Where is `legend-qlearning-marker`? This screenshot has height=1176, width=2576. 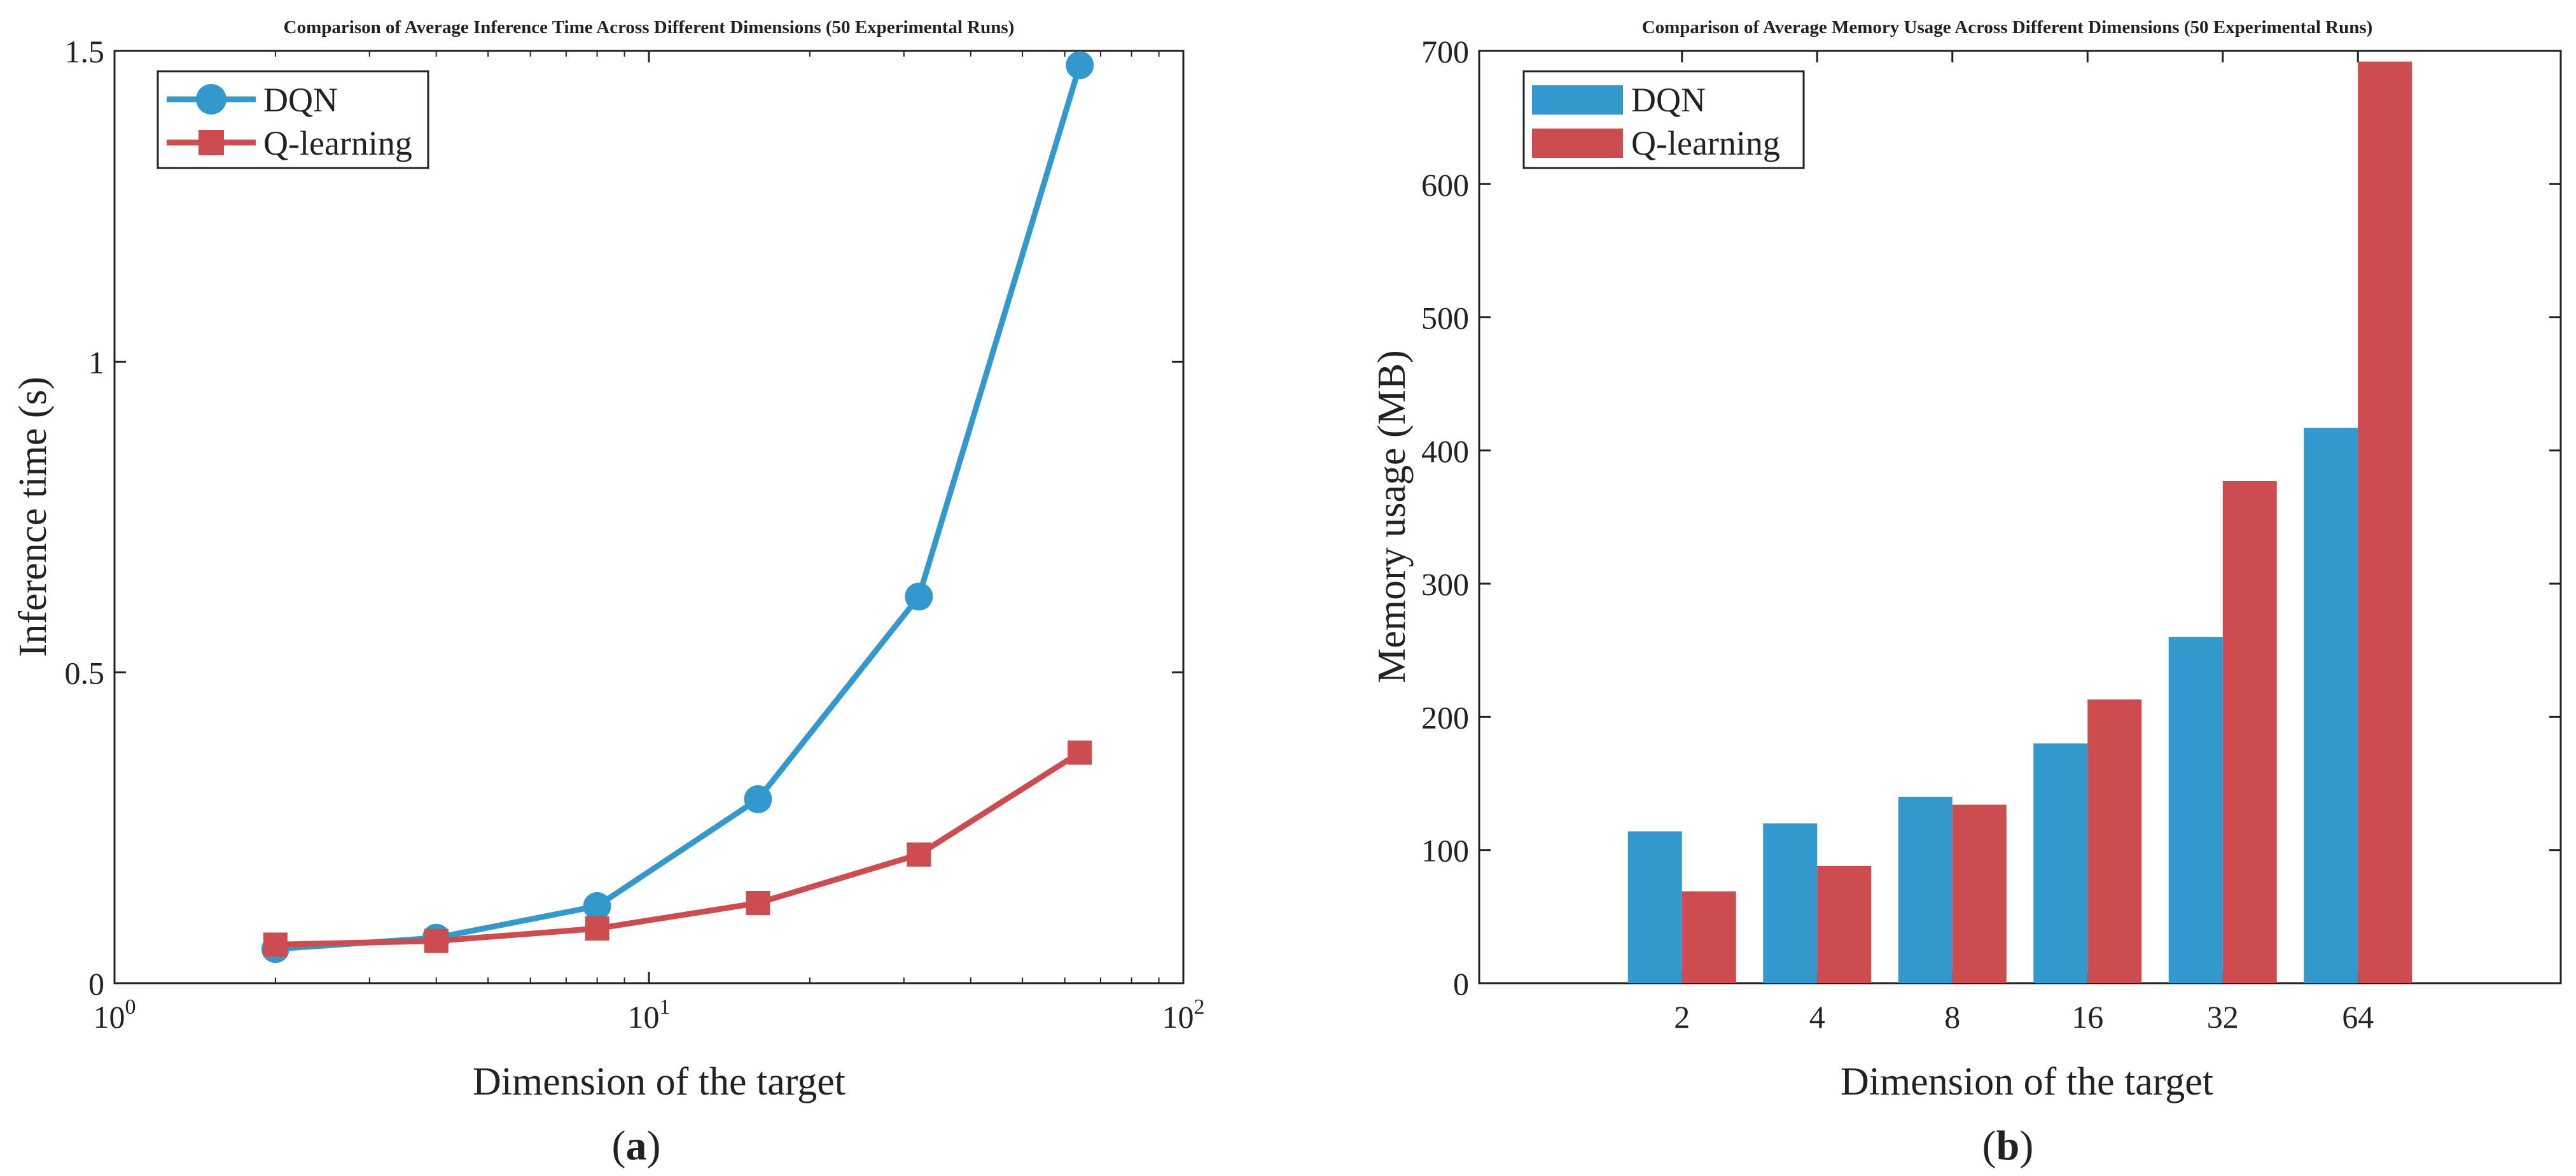 legend-qlearning-marker is located at coordinates (211, 142).